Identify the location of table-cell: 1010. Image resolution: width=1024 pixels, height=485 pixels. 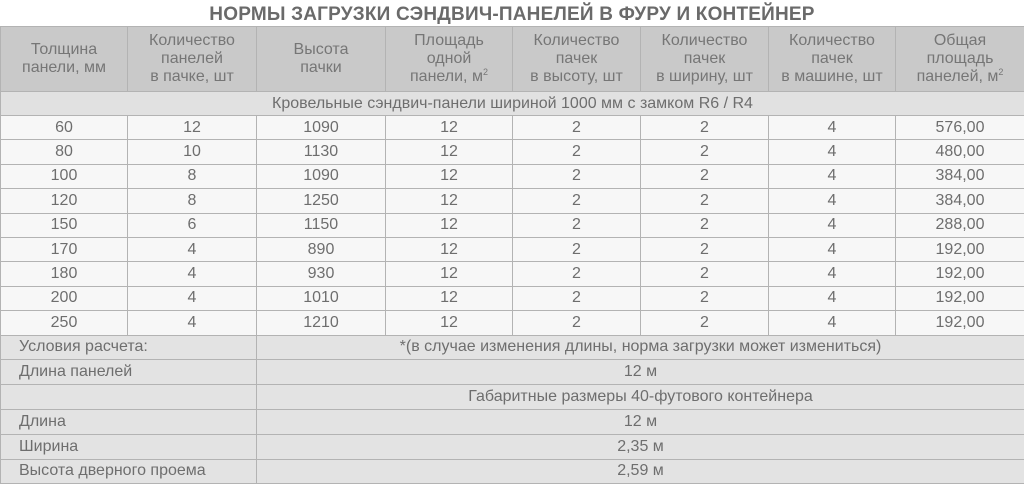
(321, 298).